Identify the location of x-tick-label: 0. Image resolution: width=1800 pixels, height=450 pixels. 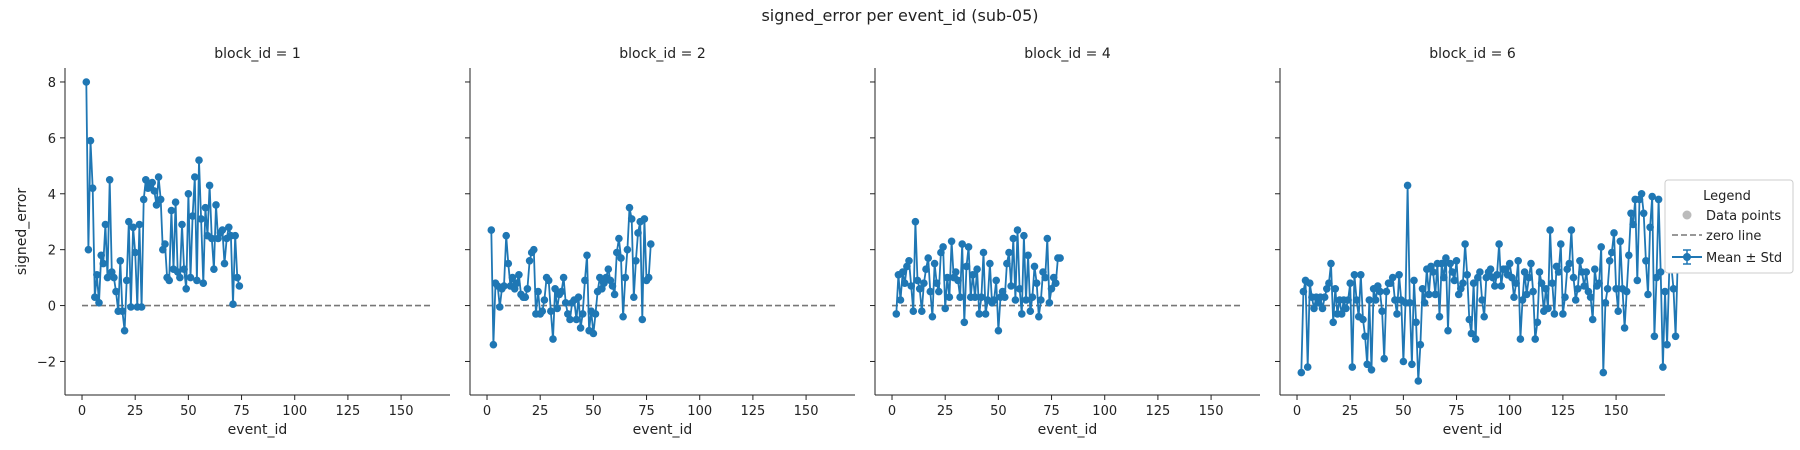
(82, 411).